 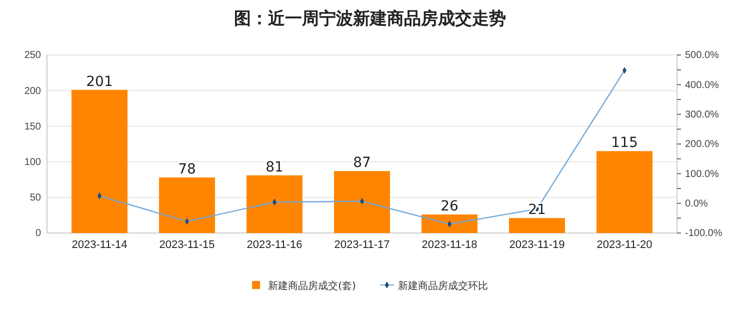 What do you see at coordinates (624, 244) in the screenshot?
I see `x-tick-label: 2023-11-20` at bounding box center [624, 244].